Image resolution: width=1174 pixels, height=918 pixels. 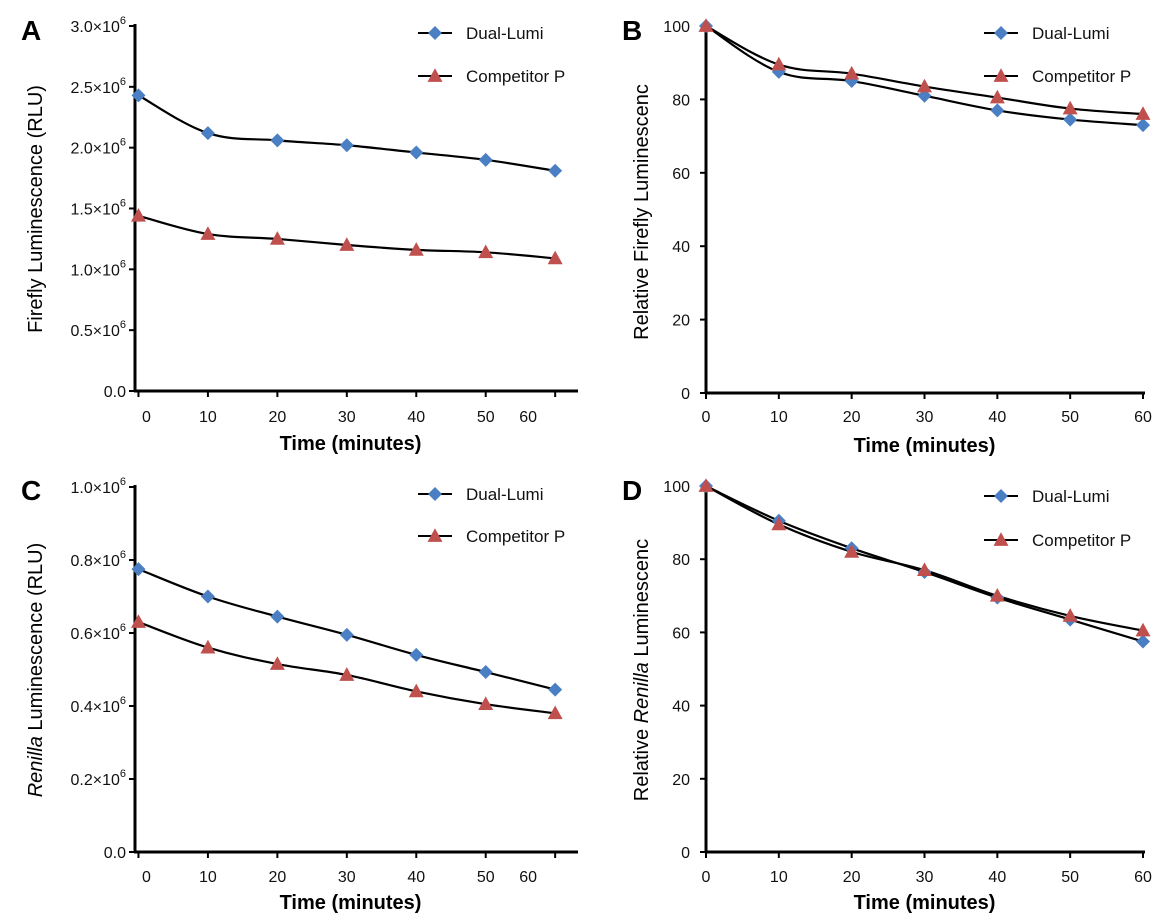 What do you see at coordinates (98, 632) in the screenshot?
I see `y-tick-label: 0.6×10⁶` at bounding box center [98, 632].